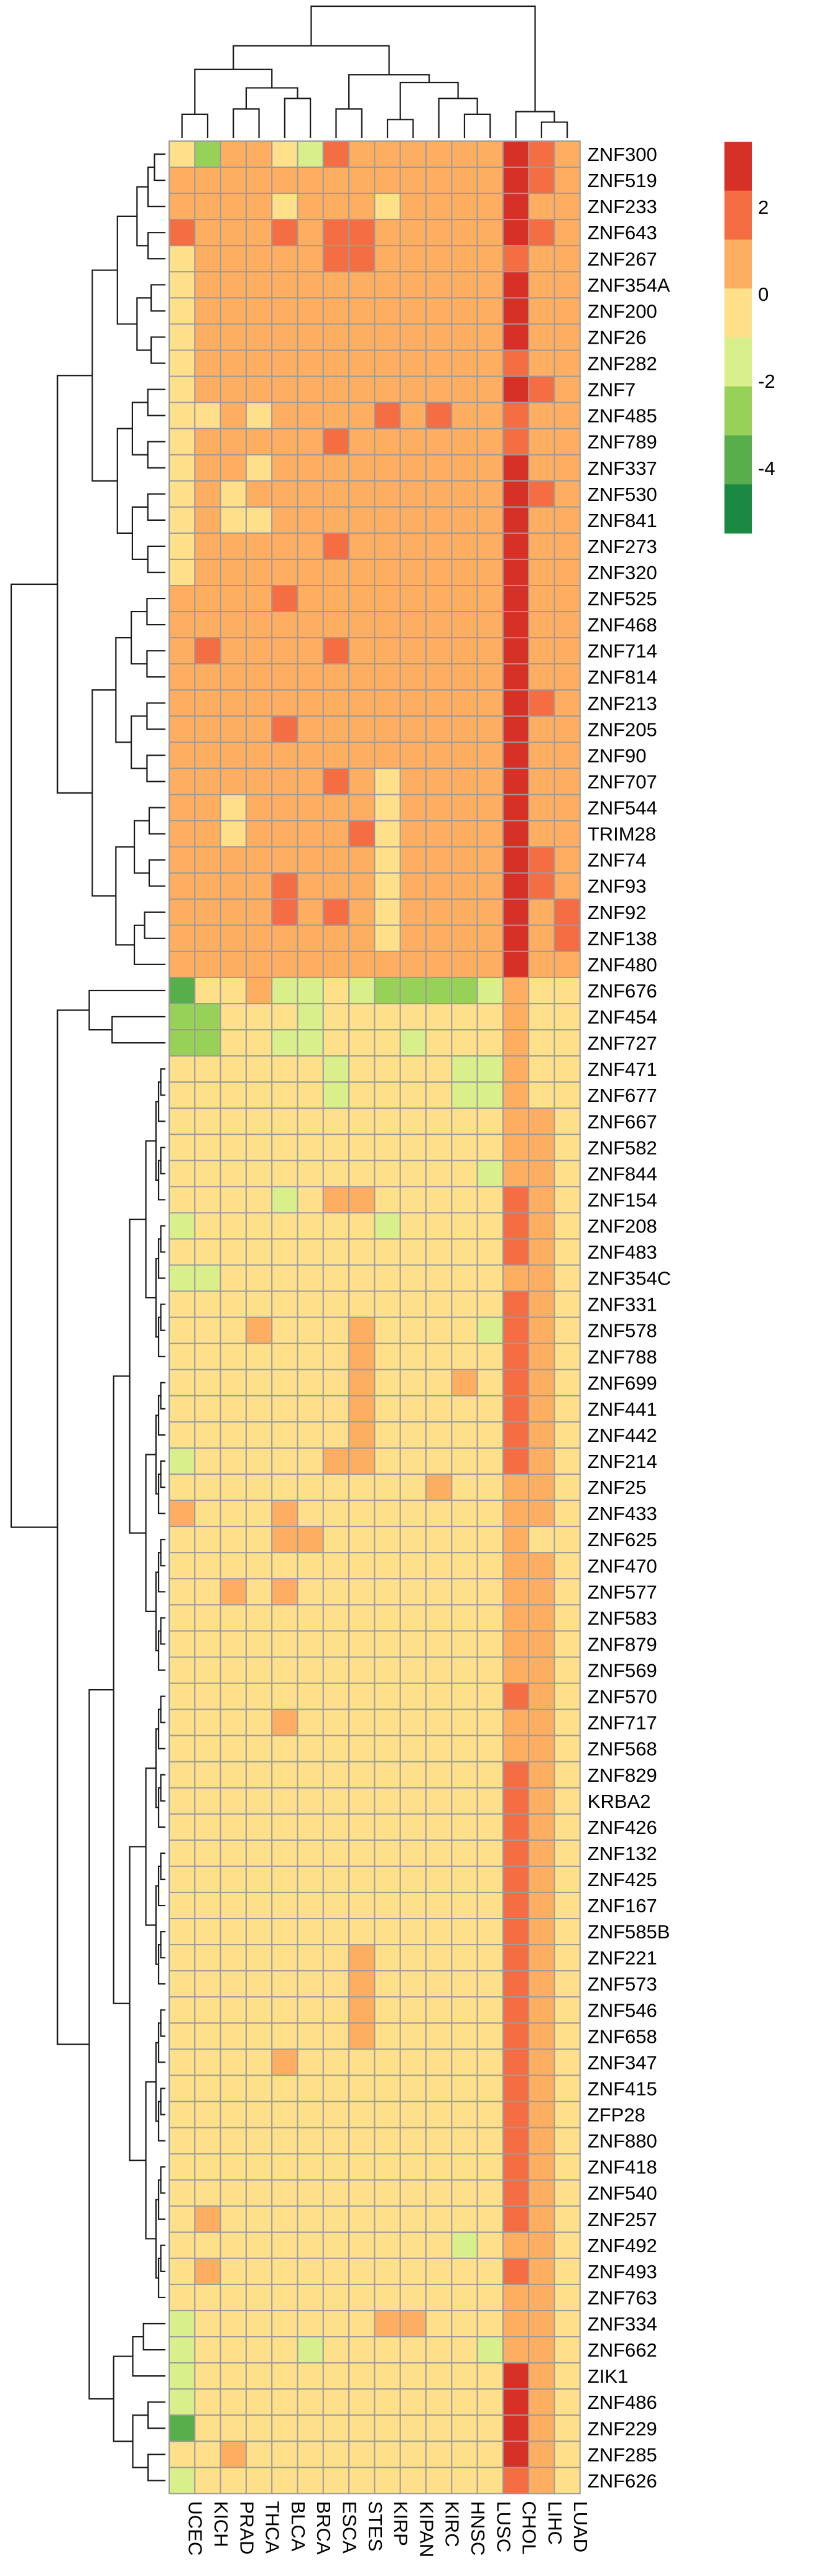 This screenshot has height=2576, width=814. I want to click on row-label: ZNF544, so click(622, 808).